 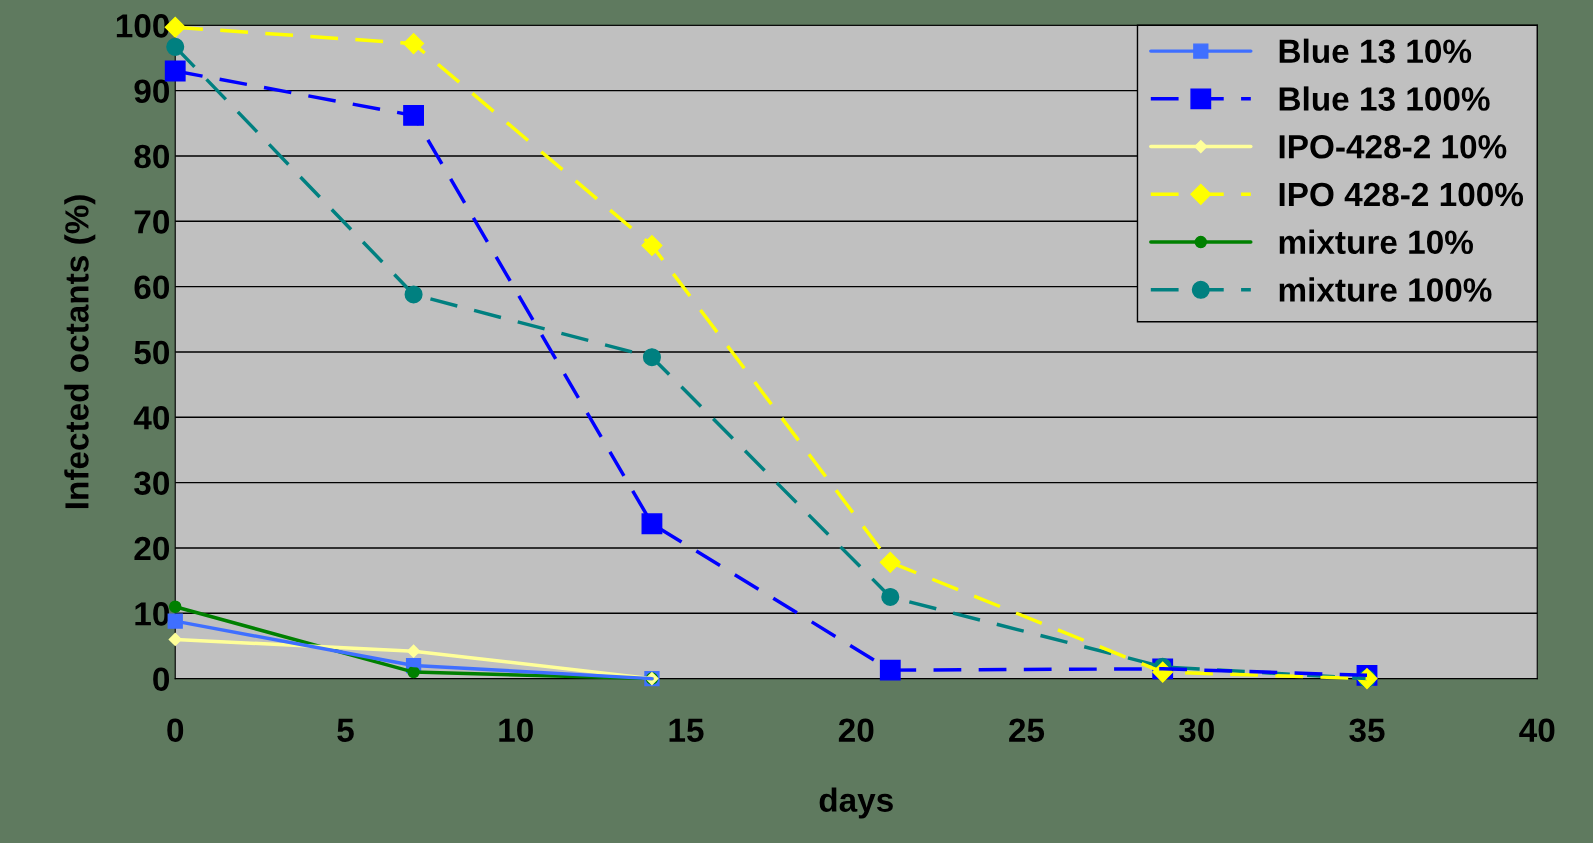 What do you see at coordinates (1384, 98) in the screenshot?
I see `legend-label: Blue 13 100%` at bounding box center [1384, 98].